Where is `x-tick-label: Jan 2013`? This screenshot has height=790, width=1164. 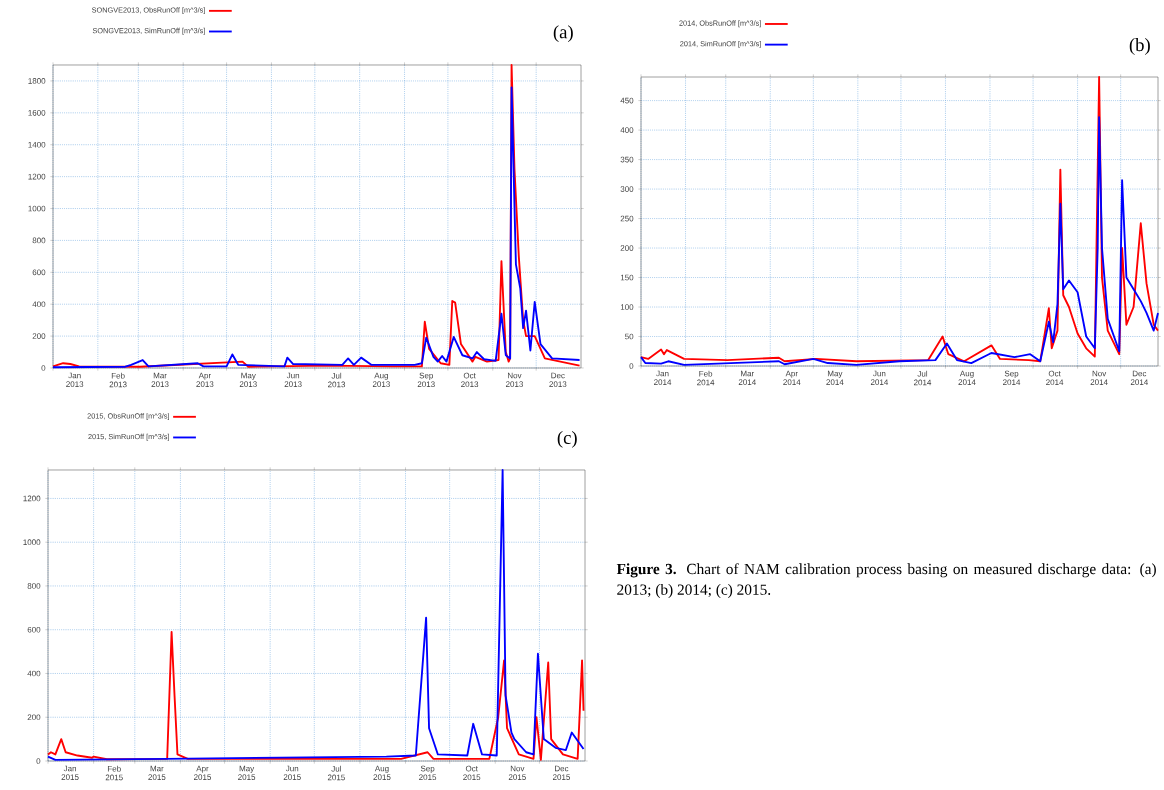
x-tick-label: Jan 2013 is located at coordinates (75, 379).